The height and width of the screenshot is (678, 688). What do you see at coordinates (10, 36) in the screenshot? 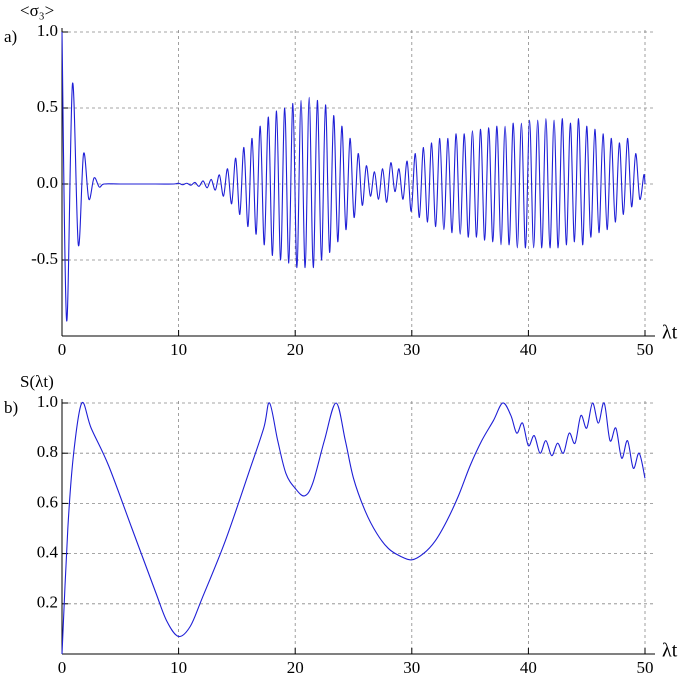
I see `panel-label: a)` at bounding box center [10, 36].